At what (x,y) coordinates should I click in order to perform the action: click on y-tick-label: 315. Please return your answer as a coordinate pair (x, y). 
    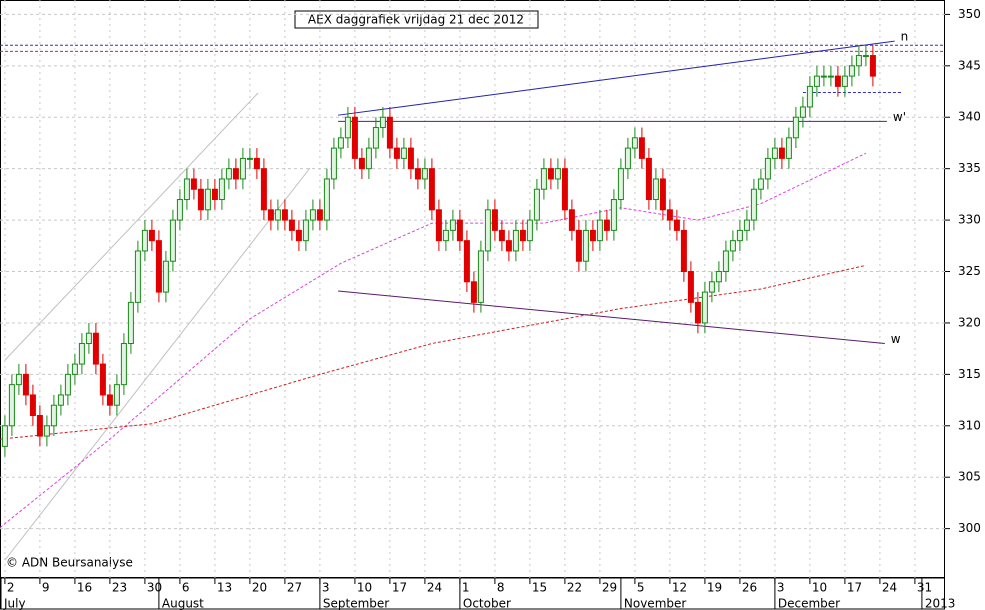
    Looking at the image, I should click on (969, 374).